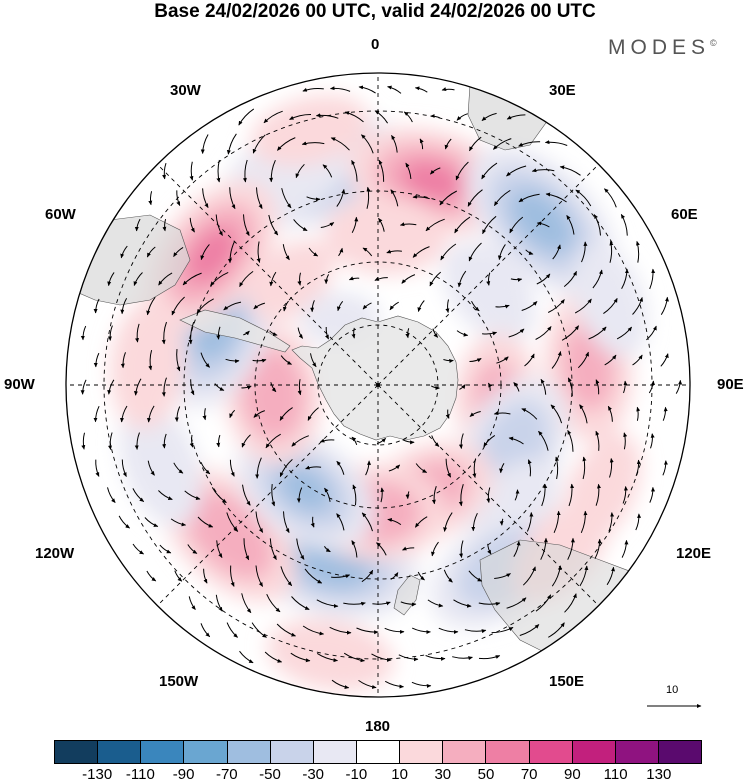 This screenshot has width=750, height=783. What do you see at coordinates (399, 774) in the screenshot?
I see `colorbar-tick-label: 10` at bounding box center [399, 774].